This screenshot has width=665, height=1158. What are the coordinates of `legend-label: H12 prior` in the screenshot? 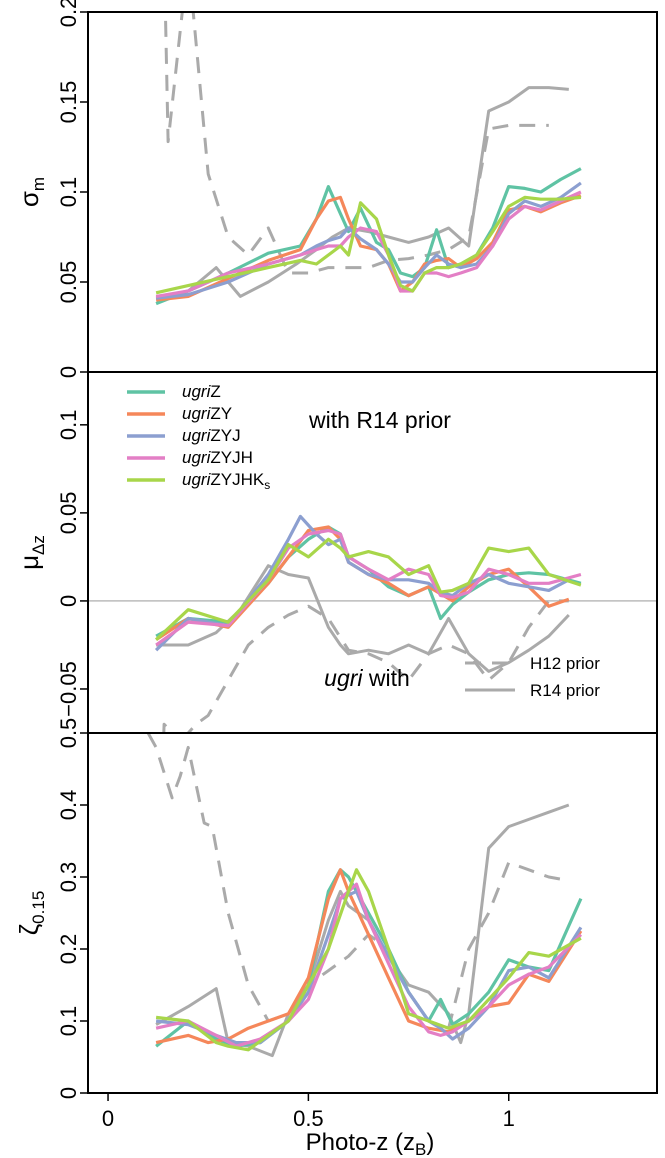 It's located at (565, 663).